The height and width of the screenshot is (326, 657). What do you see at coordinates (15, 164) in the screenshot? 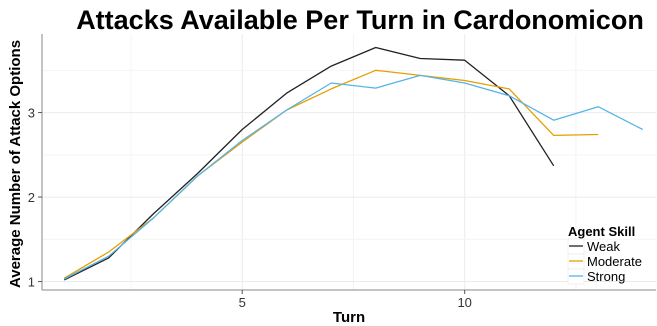
I see `y-axis-title: Average Number of Attack Options` at bounding box center [15, 164].